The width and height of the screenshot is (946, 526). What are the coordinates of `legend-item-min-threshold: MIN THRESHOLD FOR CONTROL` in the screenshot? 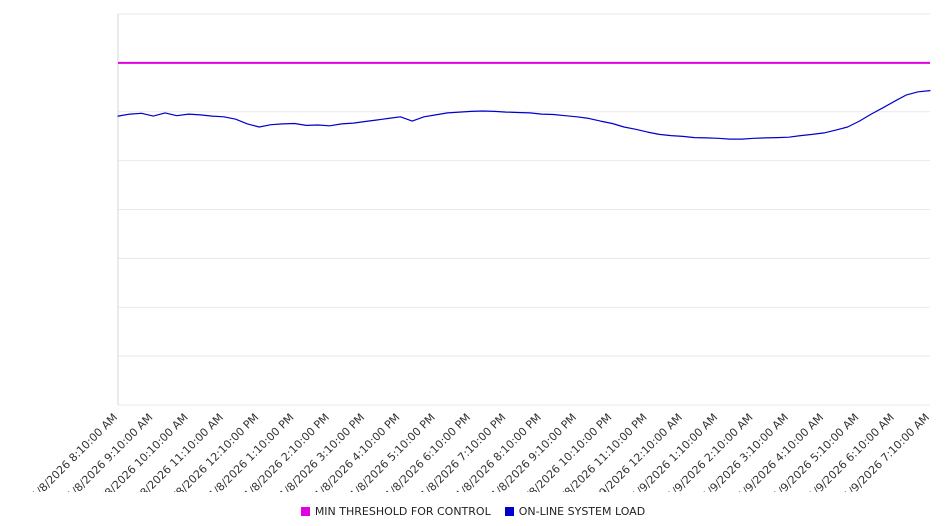 It's located at (395, 511).